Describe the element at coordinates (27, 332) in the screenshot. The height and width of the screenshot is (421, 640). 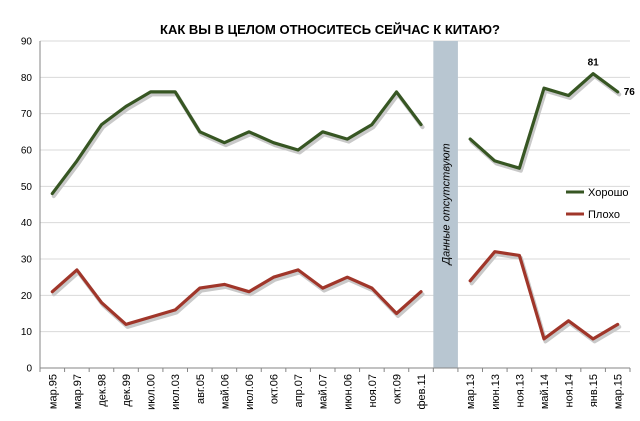
I see `y-tick-label: 10` at that location.